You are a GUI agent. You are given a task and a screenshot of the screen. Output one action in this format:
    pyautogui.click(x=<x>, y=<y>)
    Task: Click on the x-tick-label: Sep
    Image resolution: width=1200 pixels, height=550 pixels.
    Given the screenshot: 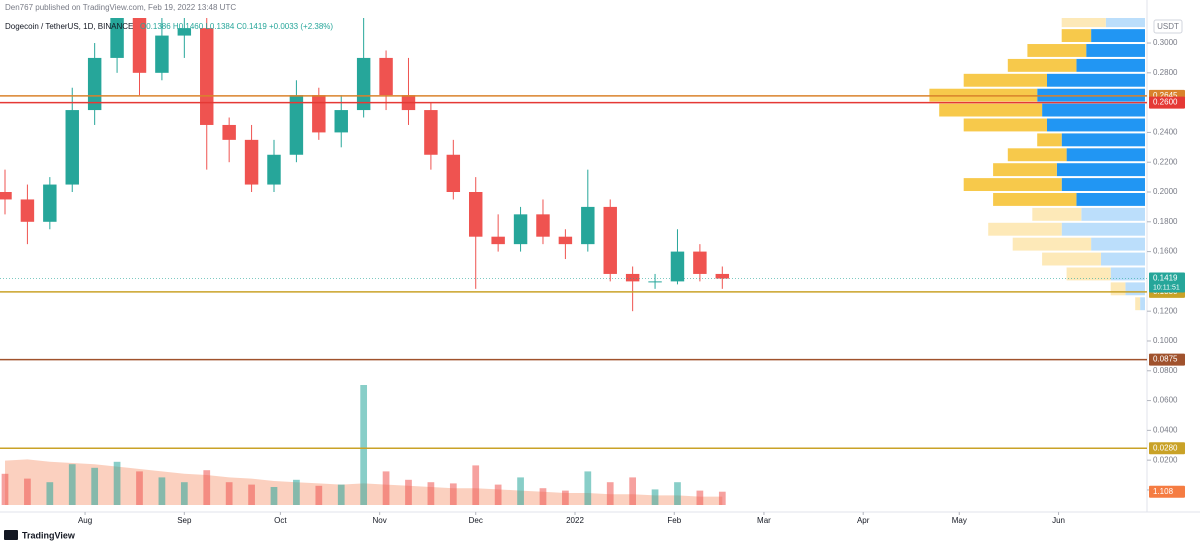 What is the action you would take?
    pyautogui.click(x=184, y=520)
    